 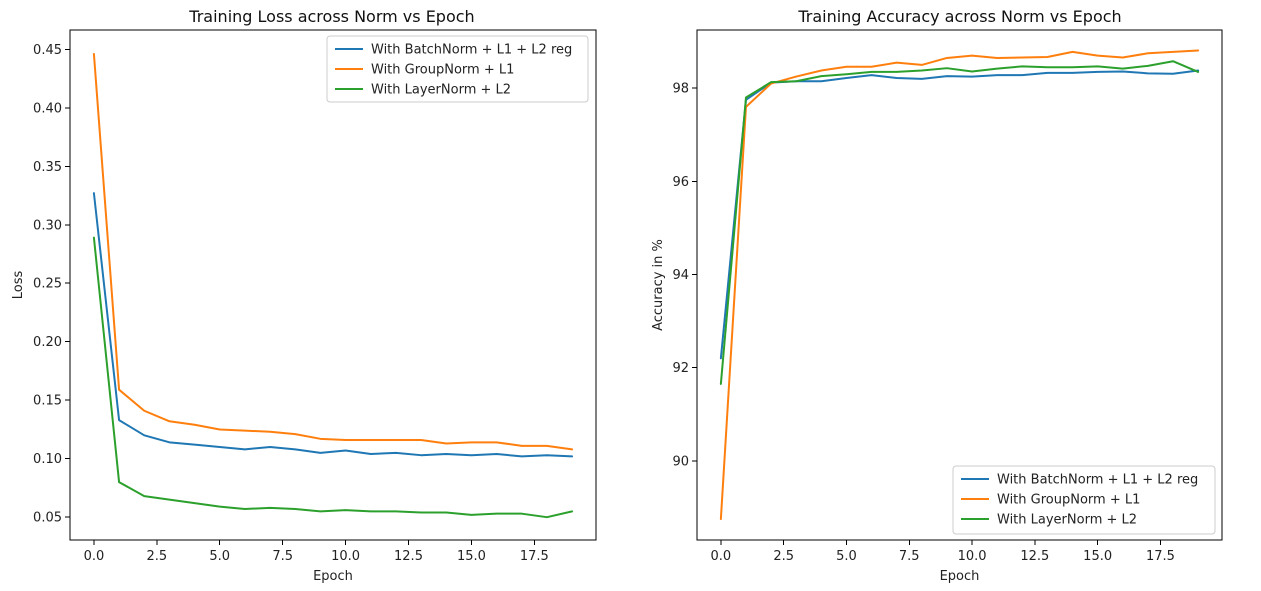 What do you see at coordinates (47, 284) in the screenshot?
I see `y-tick-label: 0.25` at bounding box center [47, 284].